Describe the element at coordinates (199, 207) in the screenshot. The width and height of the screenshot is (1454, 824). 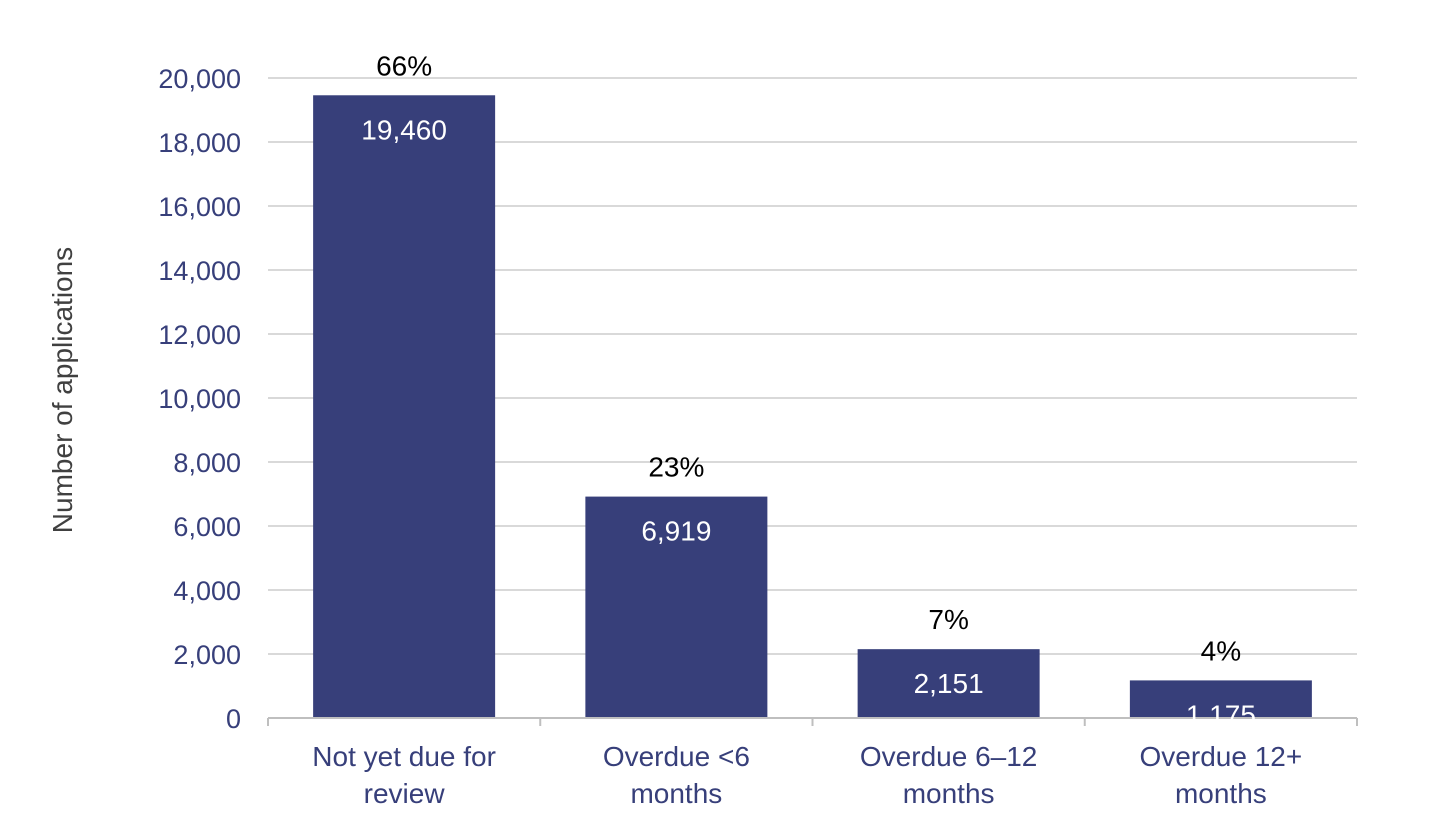
I see `y-tick-label: 16,000` at that location.